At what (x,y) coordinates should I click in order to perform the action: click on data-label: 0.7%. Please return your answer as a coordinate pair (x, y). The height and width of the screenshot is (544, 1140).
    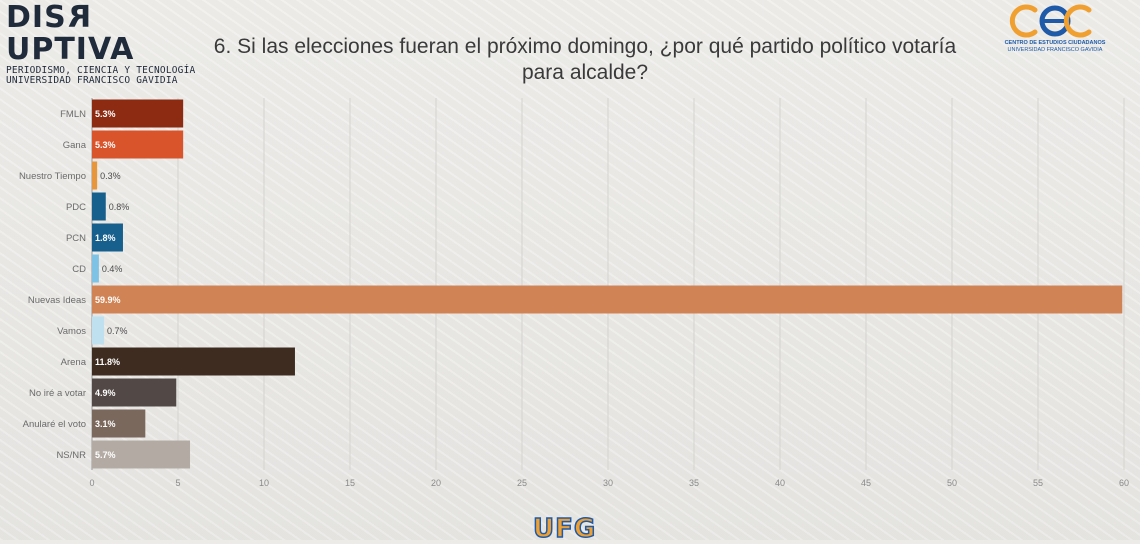
    Looking at the image, I should click on (117, 331).